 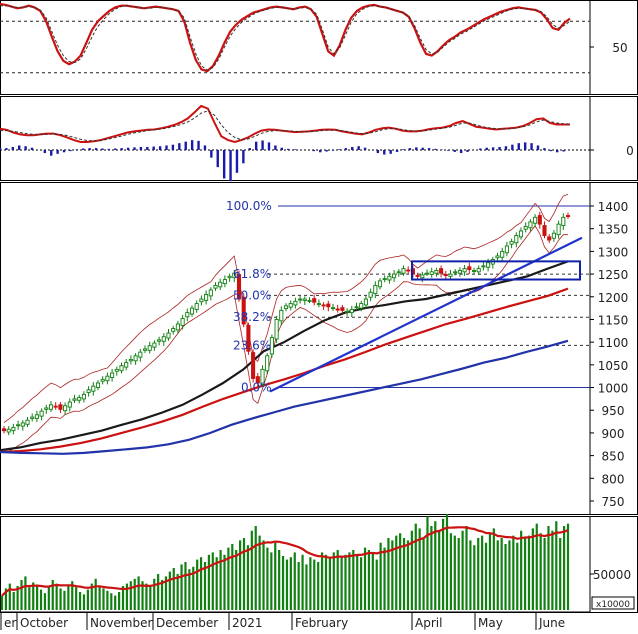 I want to click on oscillator-panel, so click(x=295, y=38).